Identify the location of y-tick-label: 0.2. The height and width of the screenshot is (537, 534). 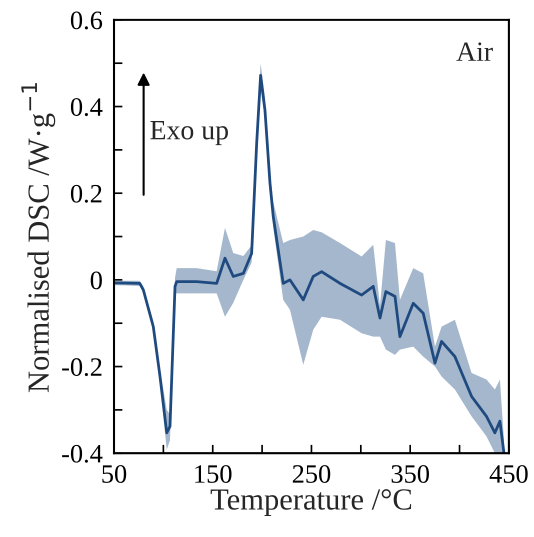
(86, 193).